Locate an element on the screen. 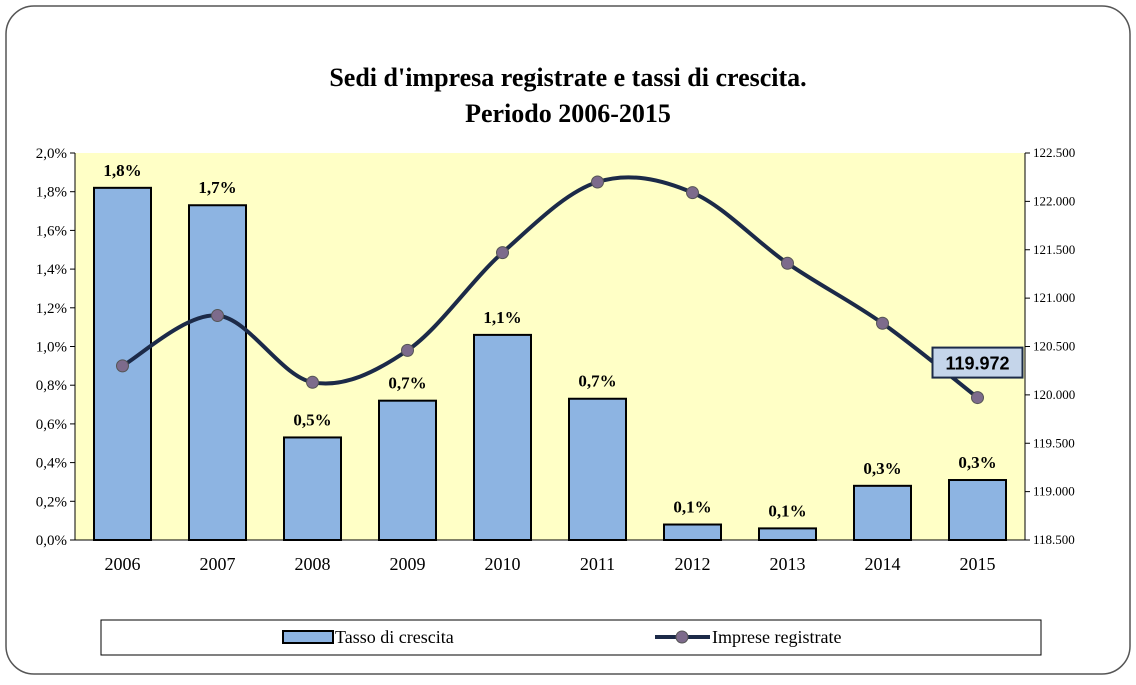  y-tick-label: 2,0% is located at coordinates (51, 154).